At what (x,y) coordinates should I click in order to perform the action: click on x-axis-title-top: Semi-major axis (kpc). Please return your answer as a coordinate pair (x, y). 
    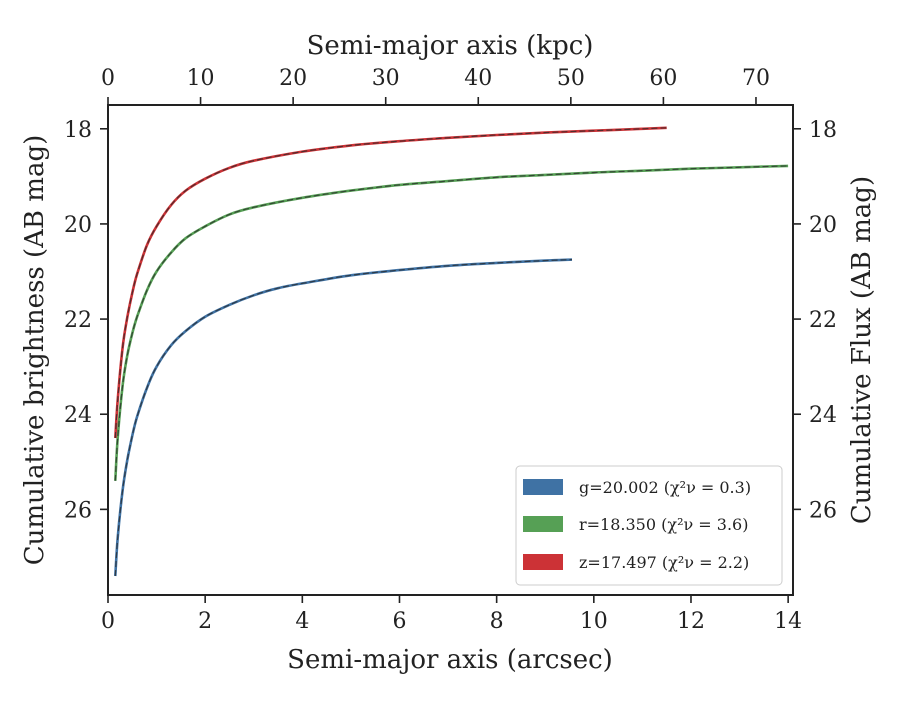
    Looking at the image, I should click on (450, 46).